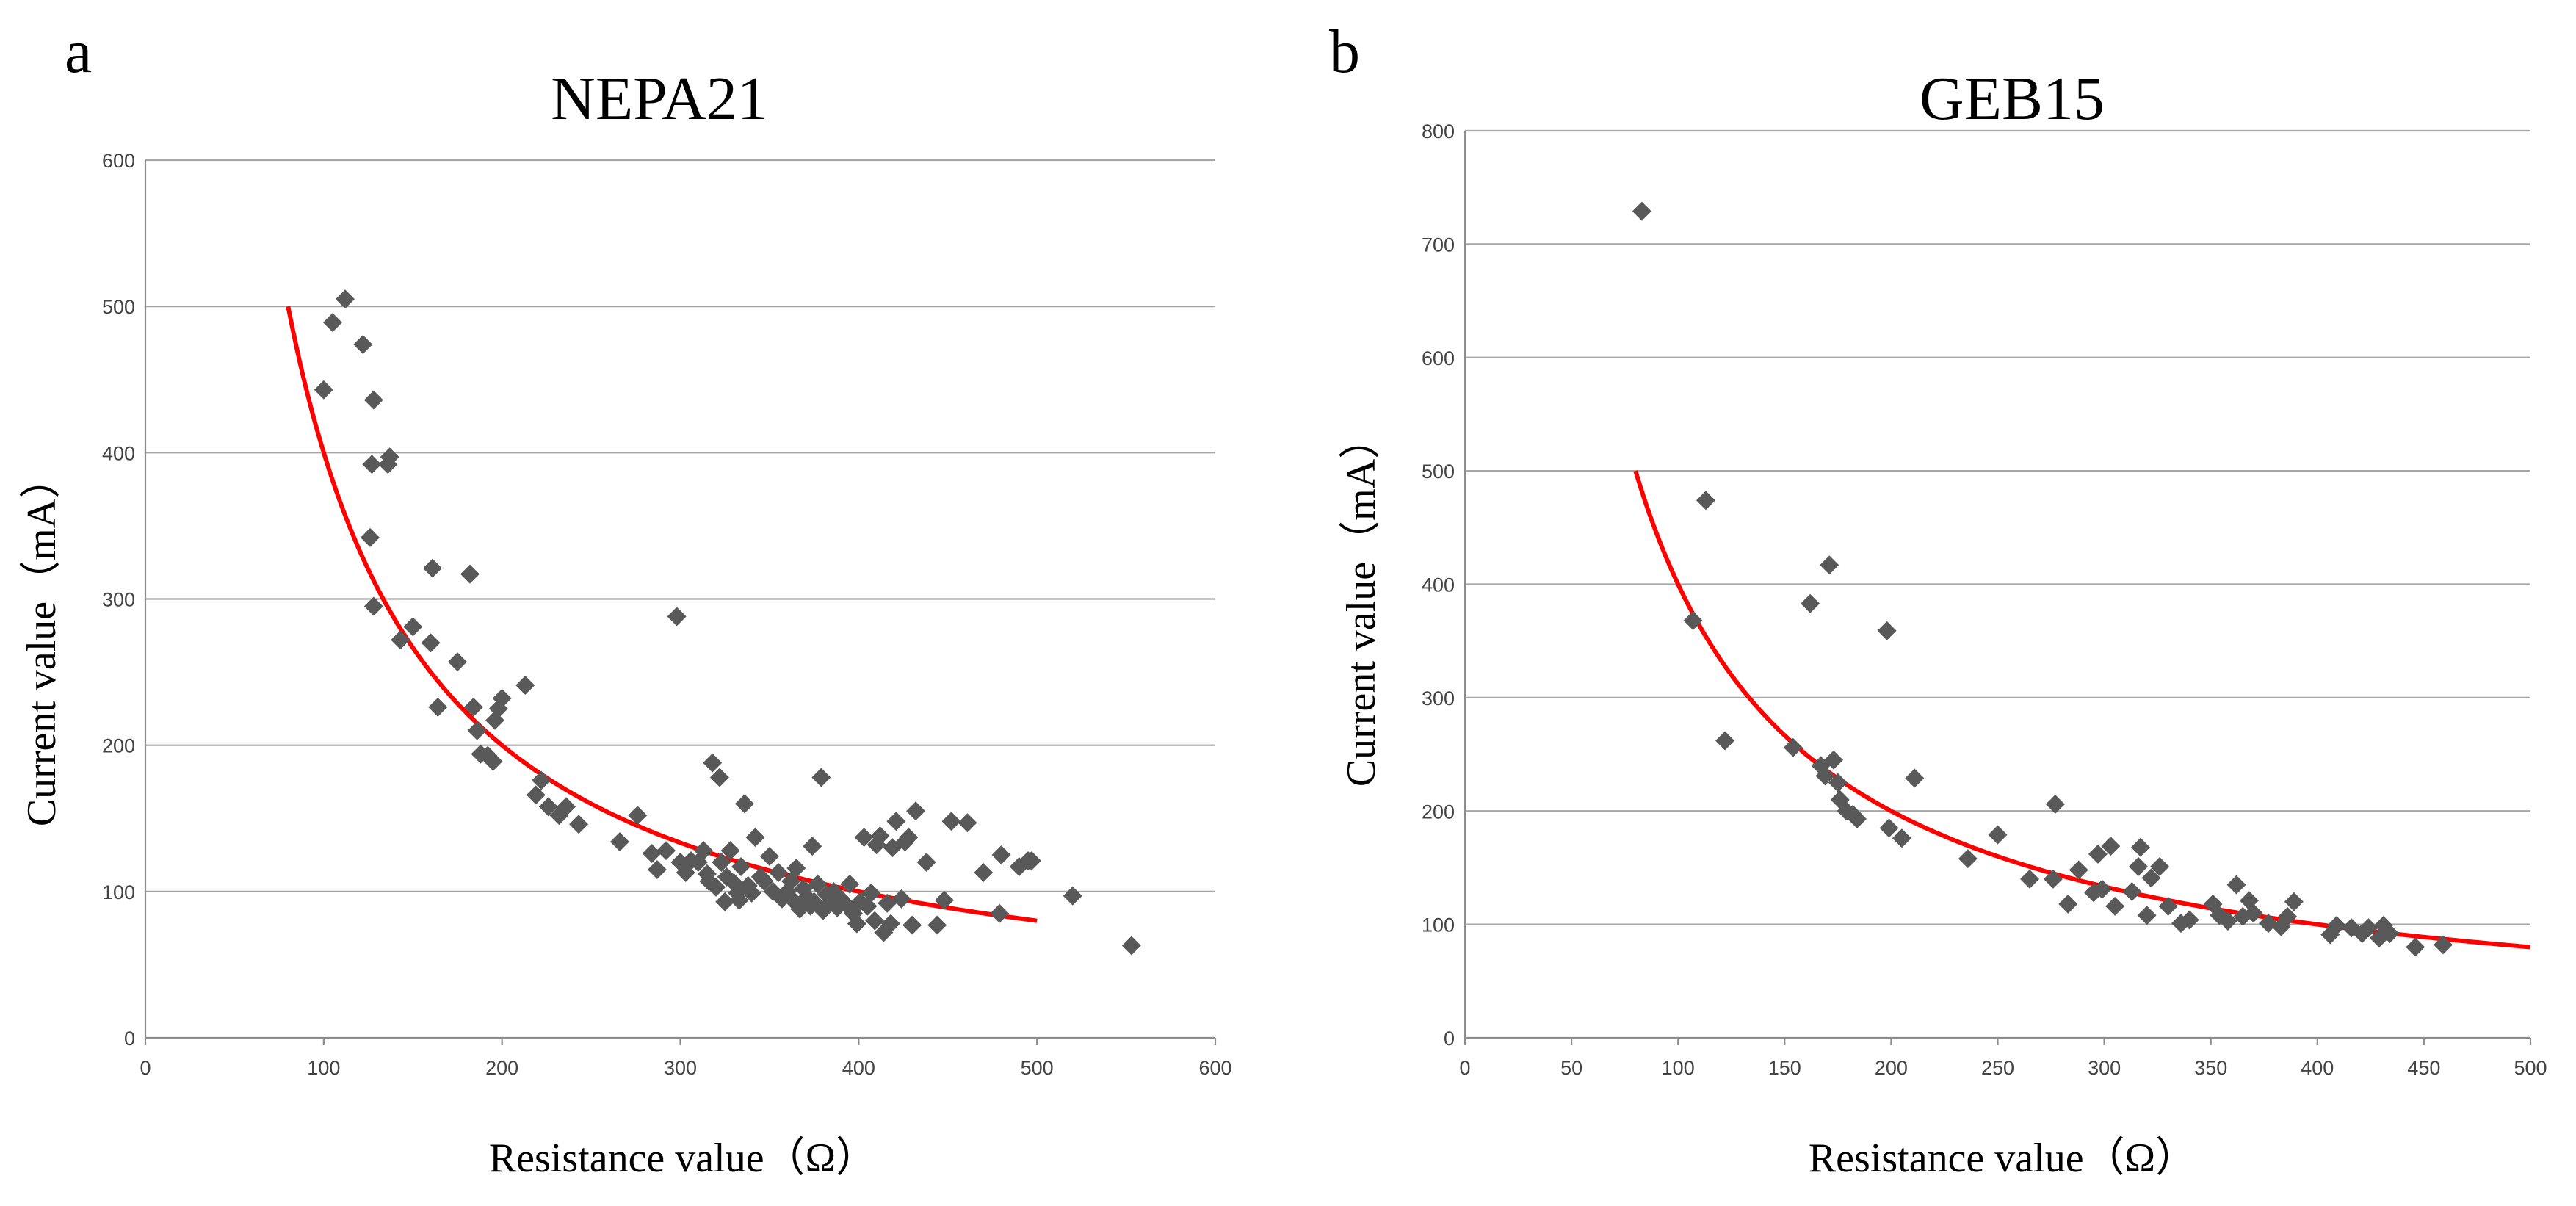  Describe the element at coordinates (323, 1068) in the screenshot. I see `x-tick-label: 100` at that location.